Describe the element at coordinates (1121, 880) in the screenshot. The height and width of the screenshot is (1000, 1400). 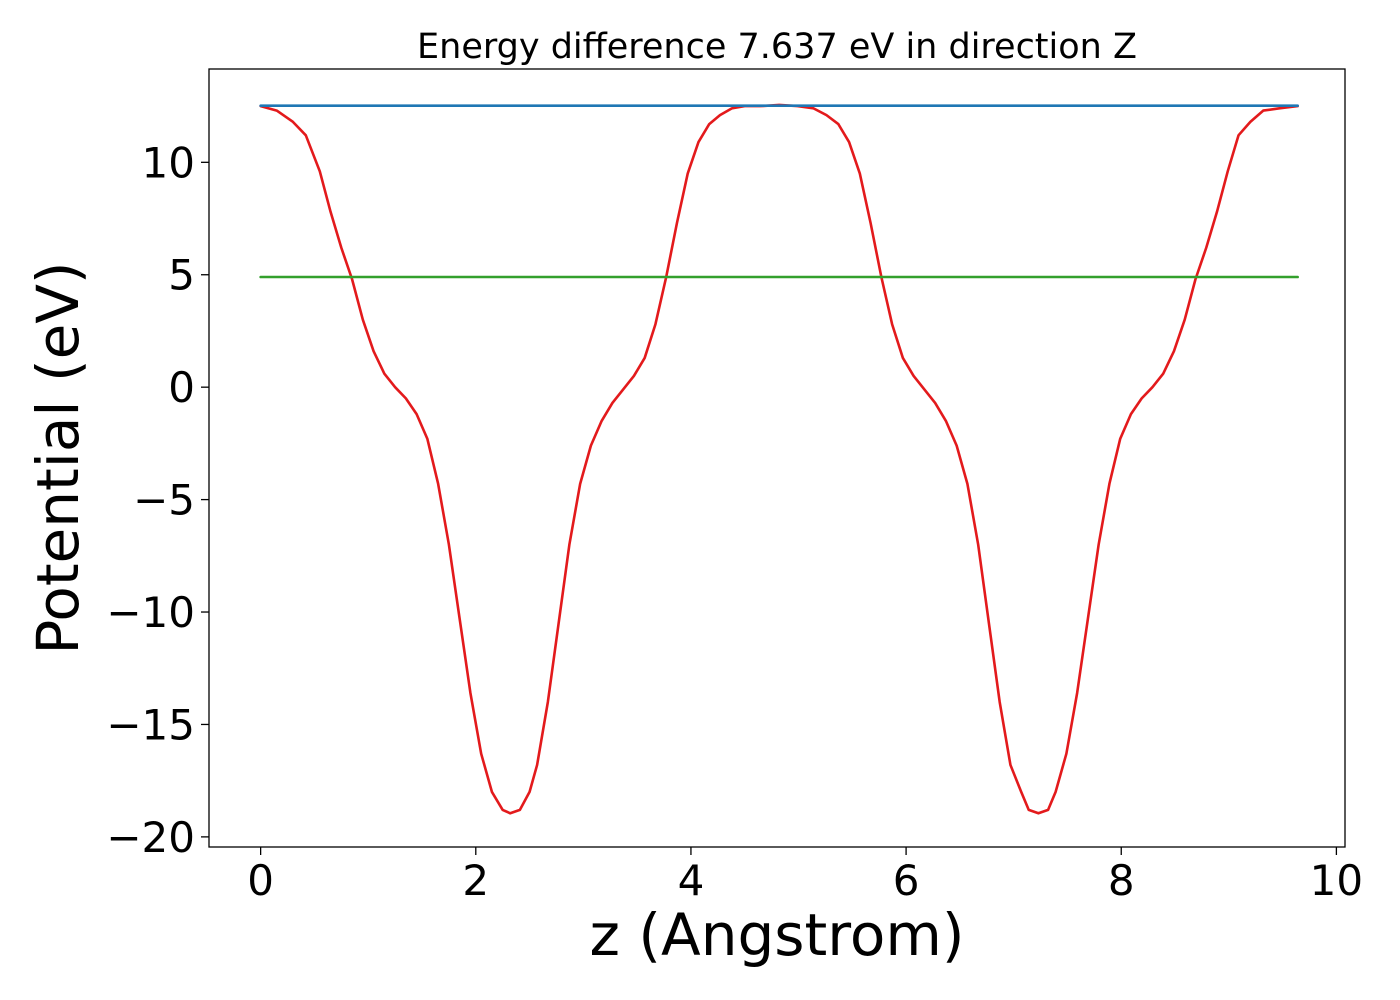
I see `x-tick-label-4: 8` at that location.